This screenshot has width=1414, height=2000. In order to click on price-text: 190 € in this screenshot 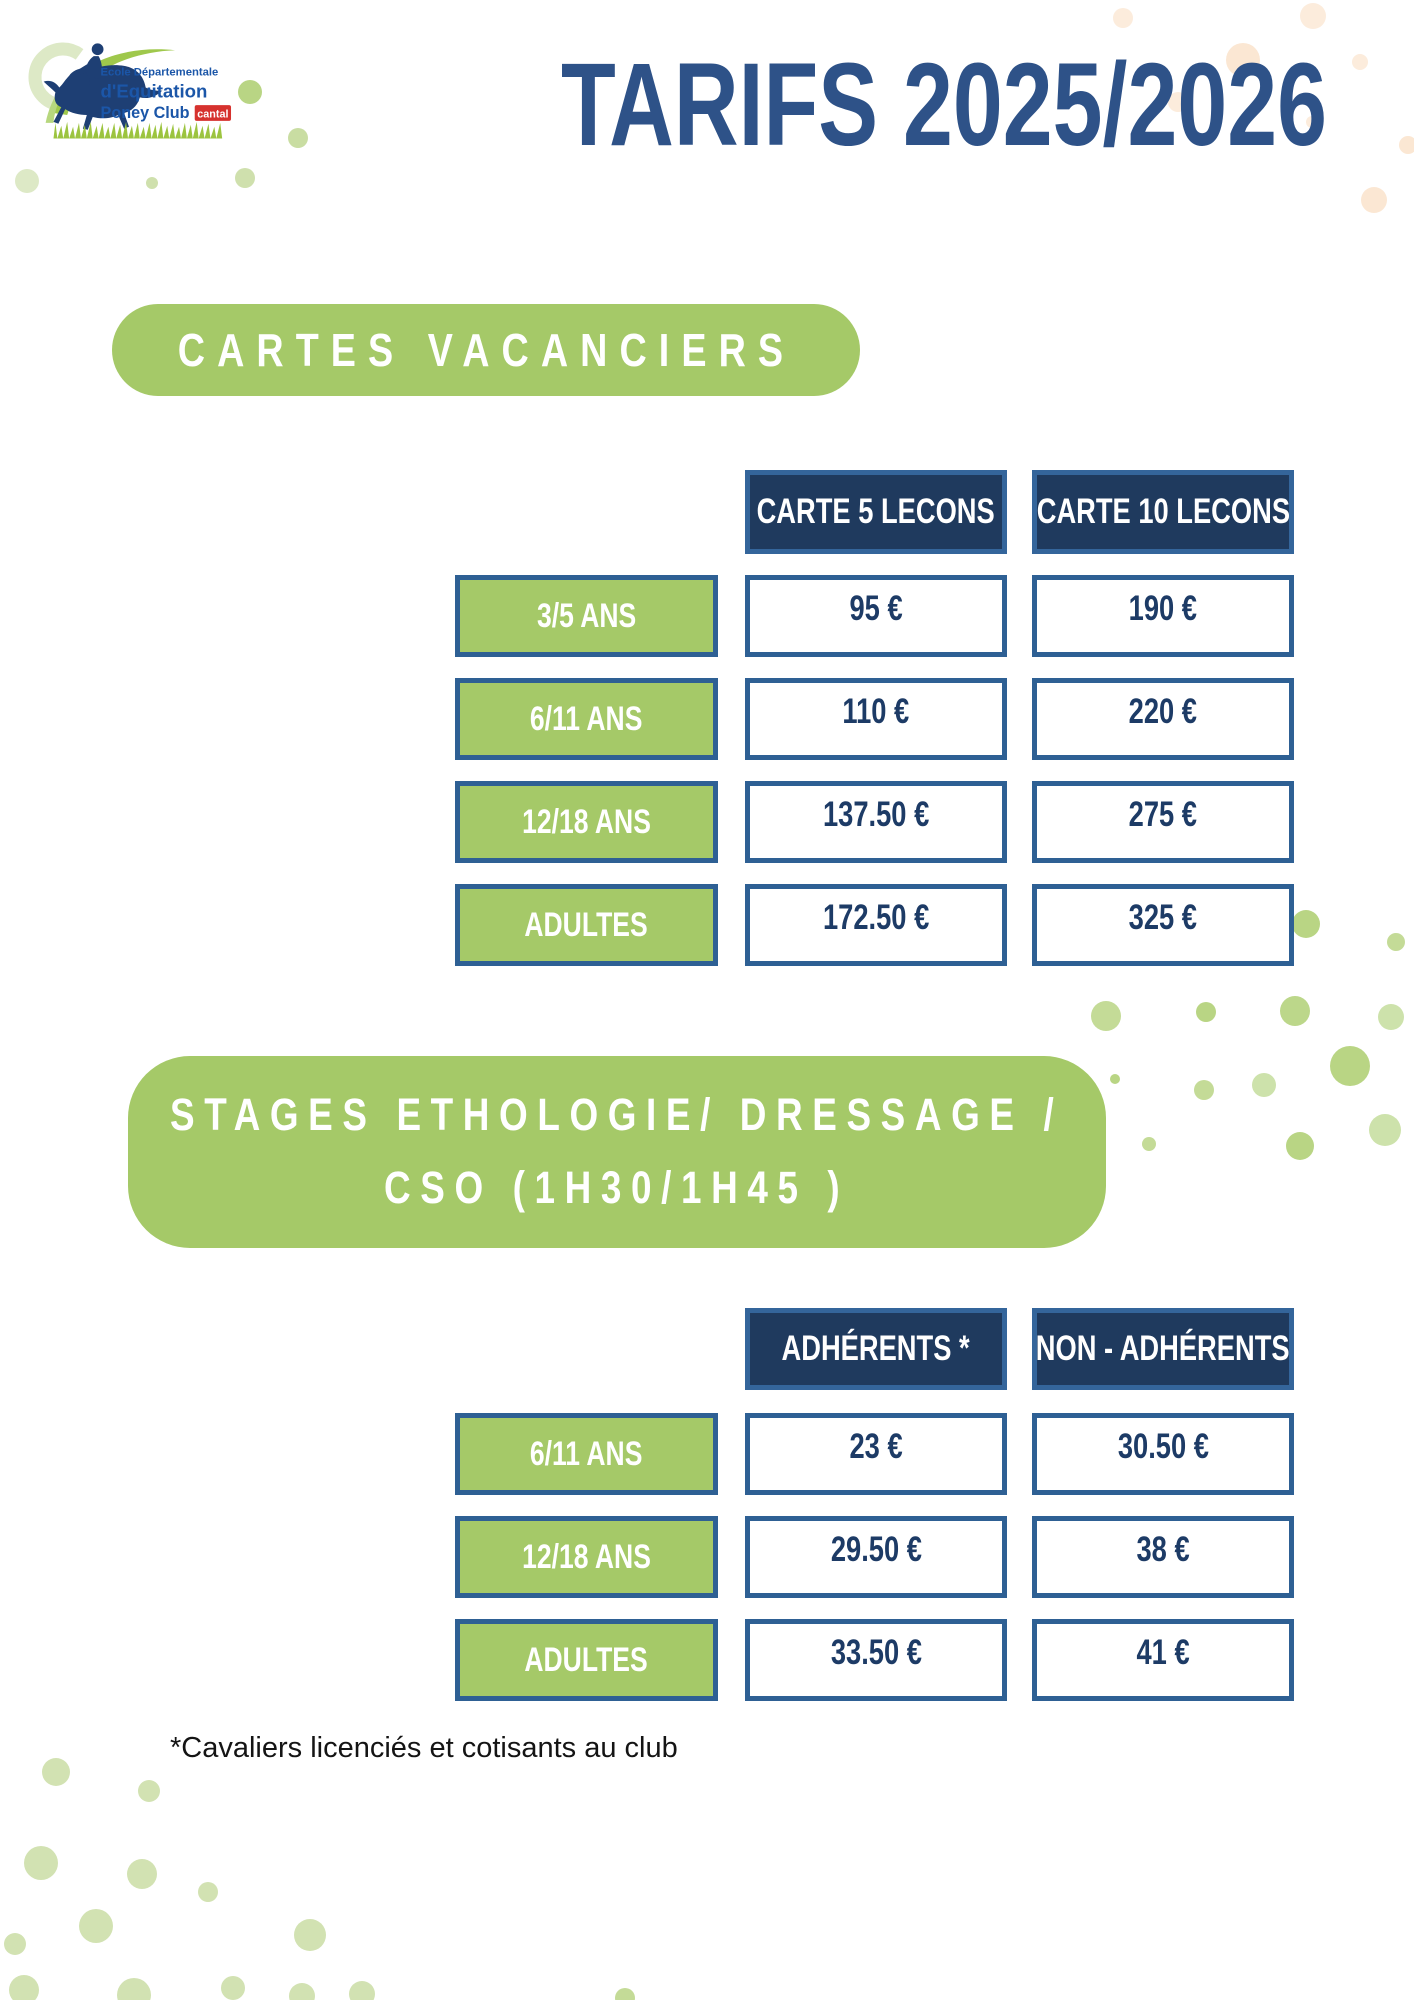, I will do `click(1163, 608)`.